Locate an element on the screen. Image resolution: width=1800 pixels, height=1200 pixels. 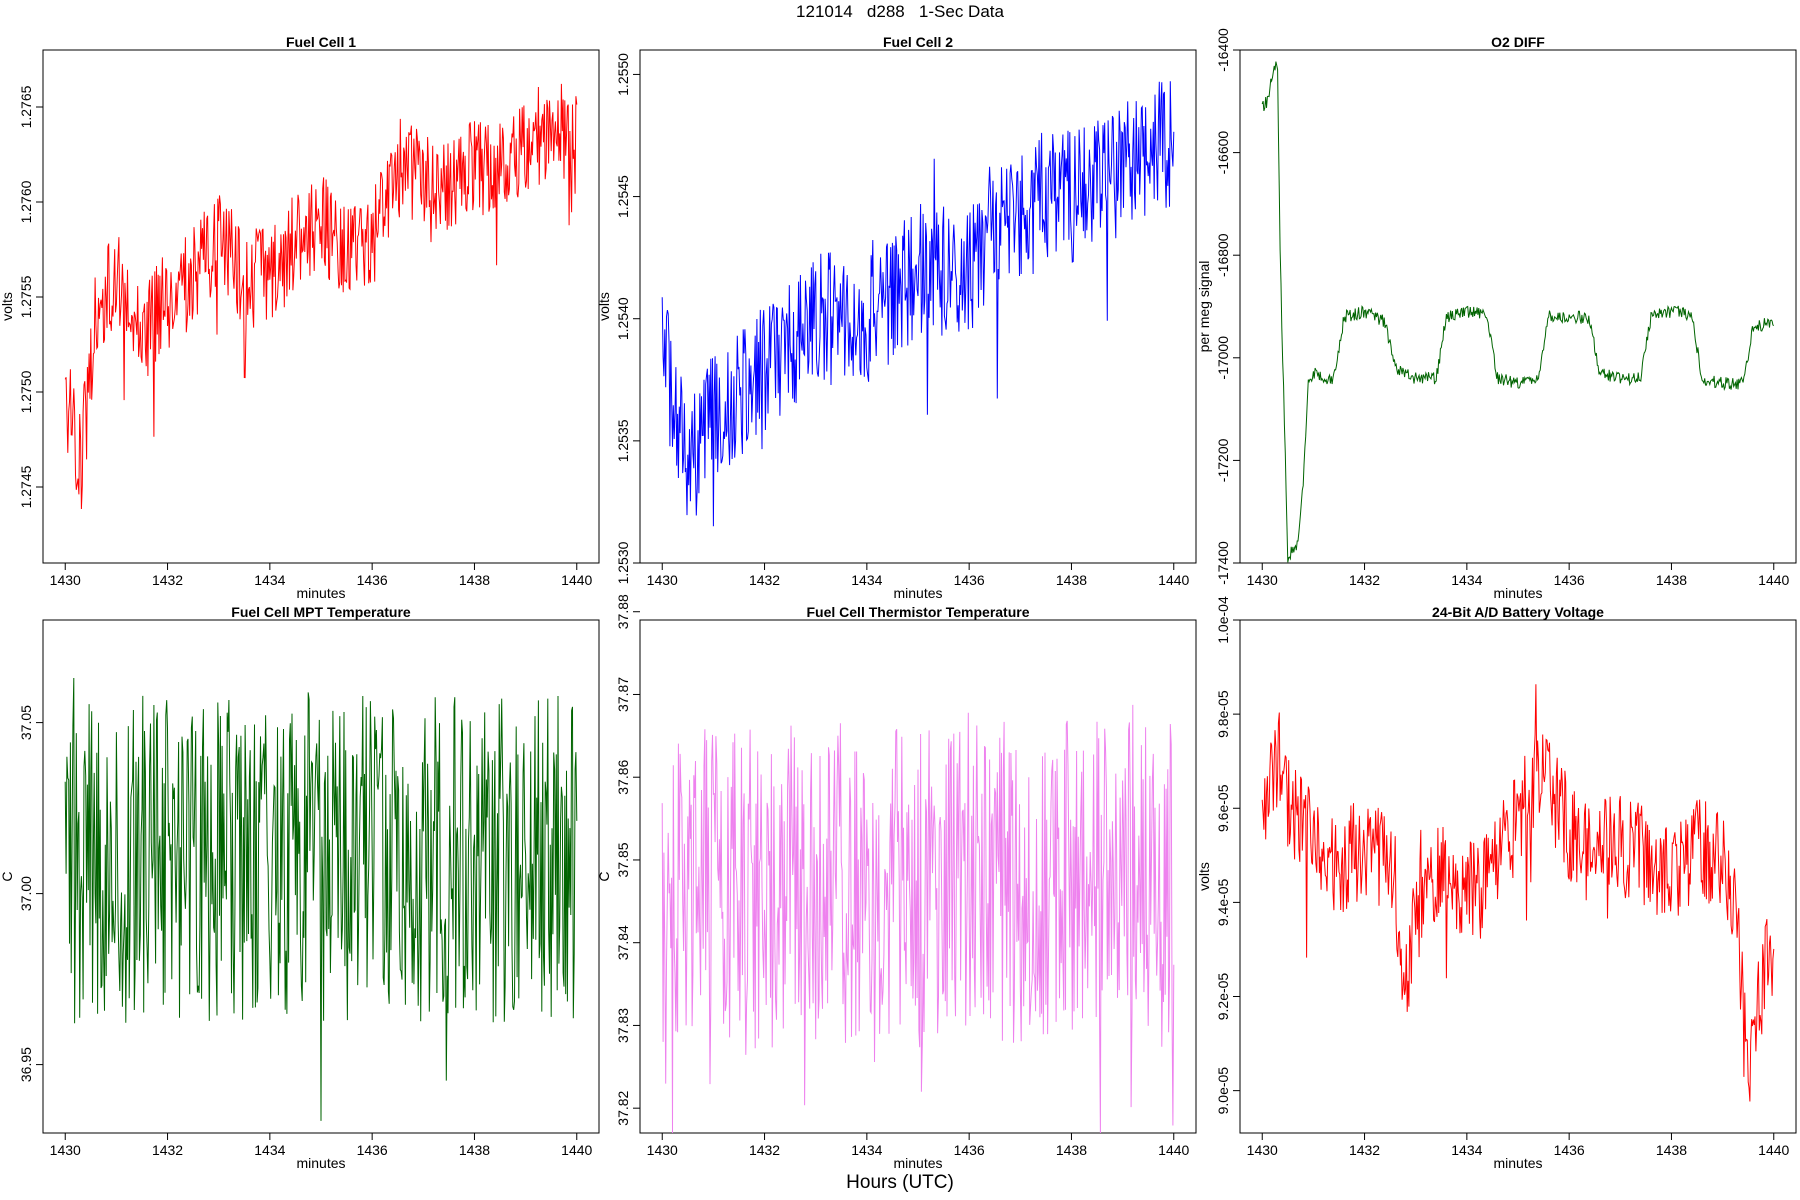
panel-title: 24-Bit A/D Battery Voltage is located at coordinates (1518, 612).